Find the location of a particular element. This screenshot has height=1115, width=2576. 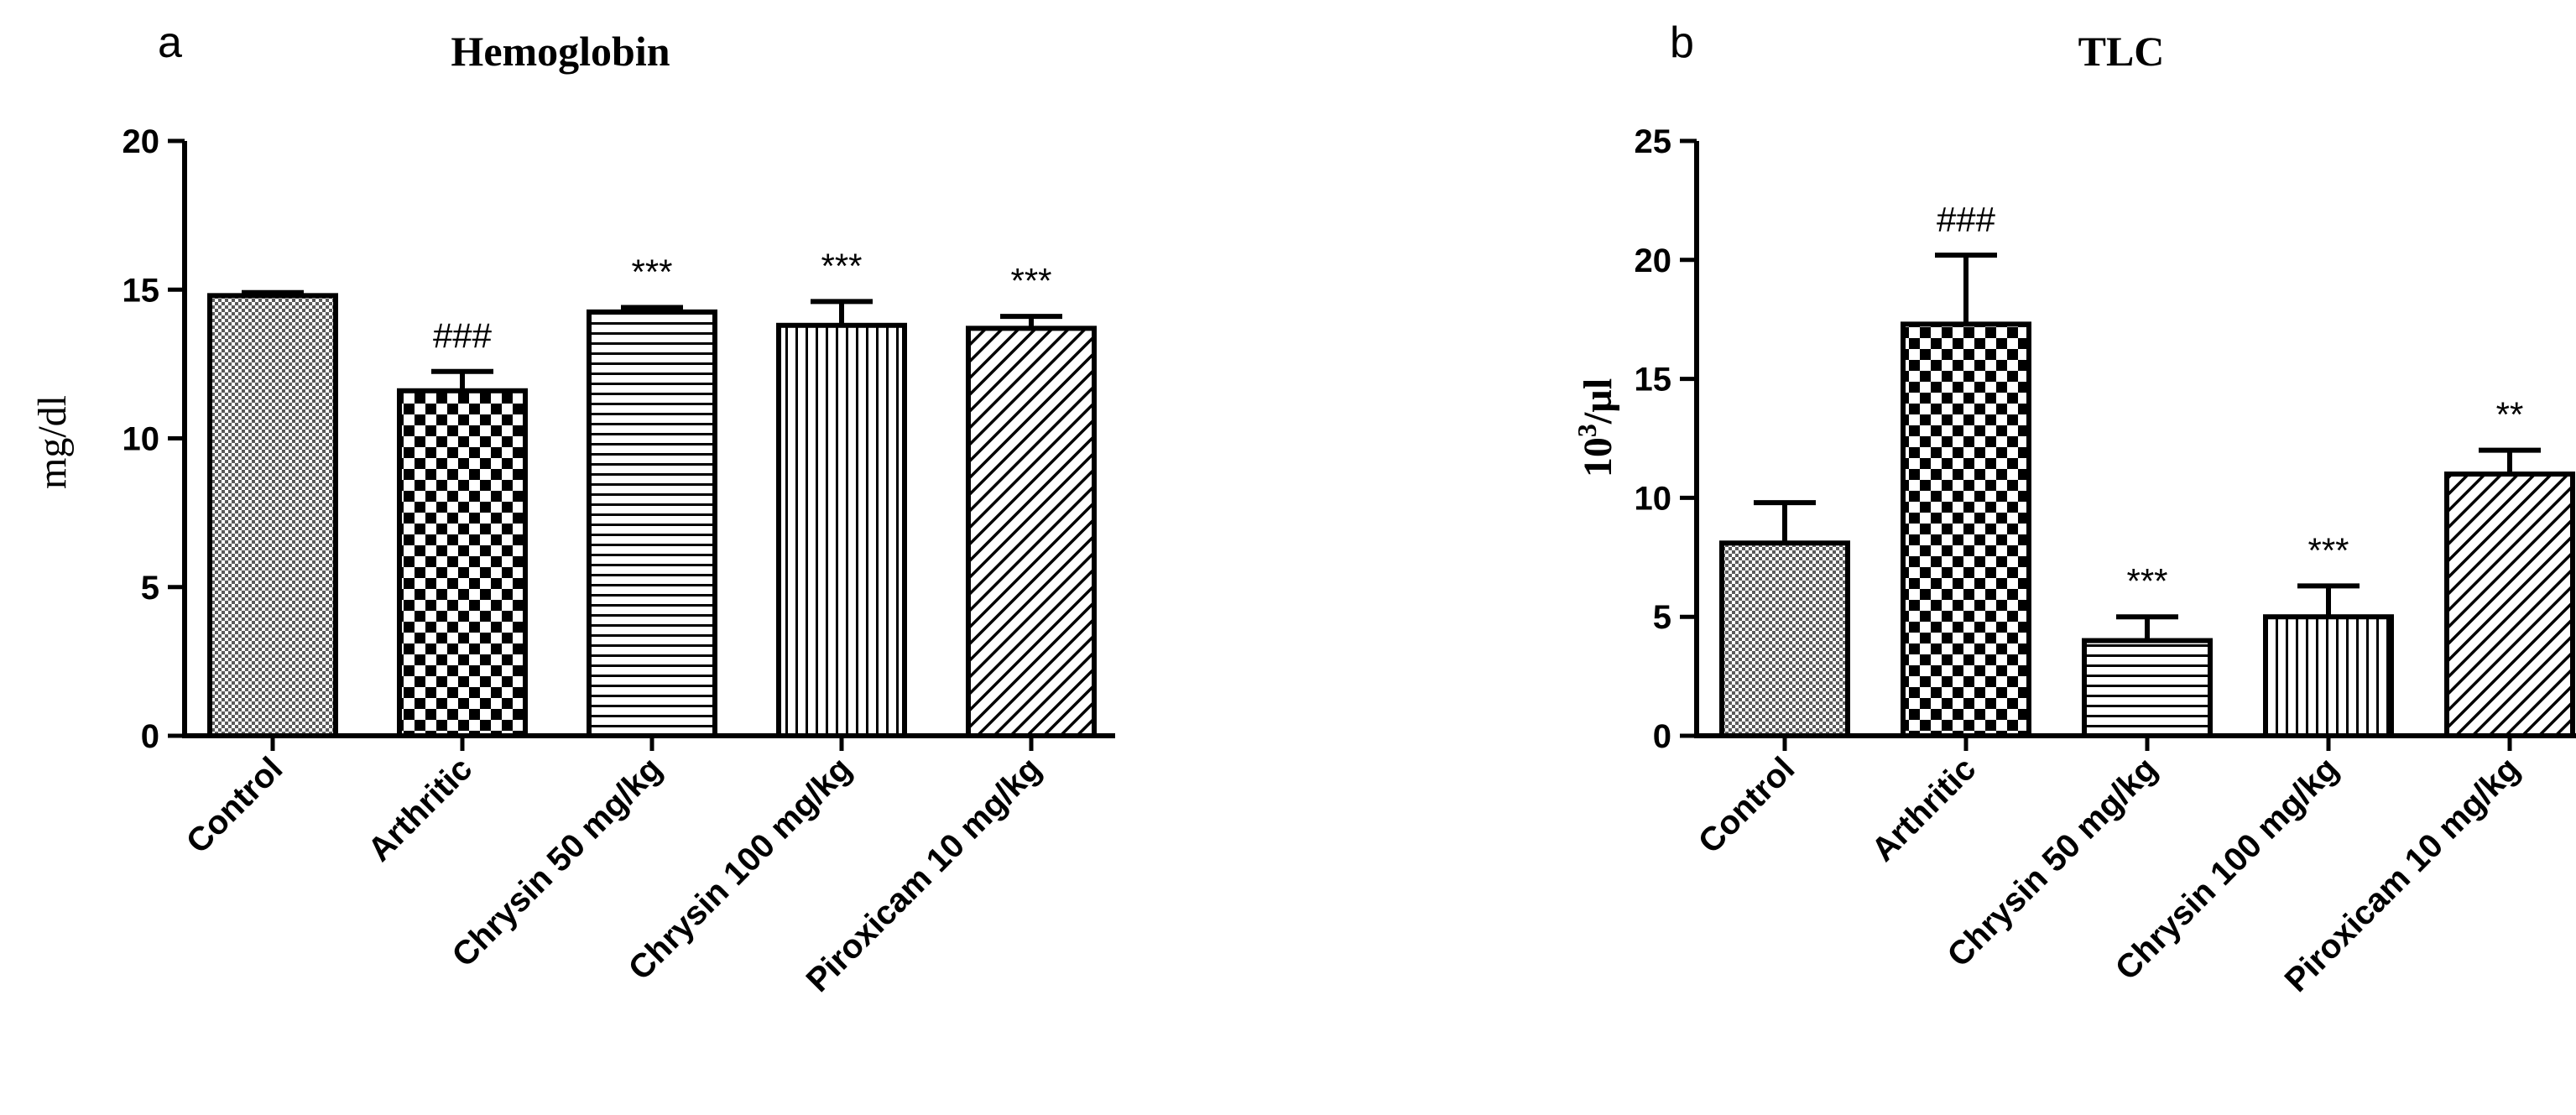

y-axis-label-b-tail: /µl is located at coordinates (1598, 401).